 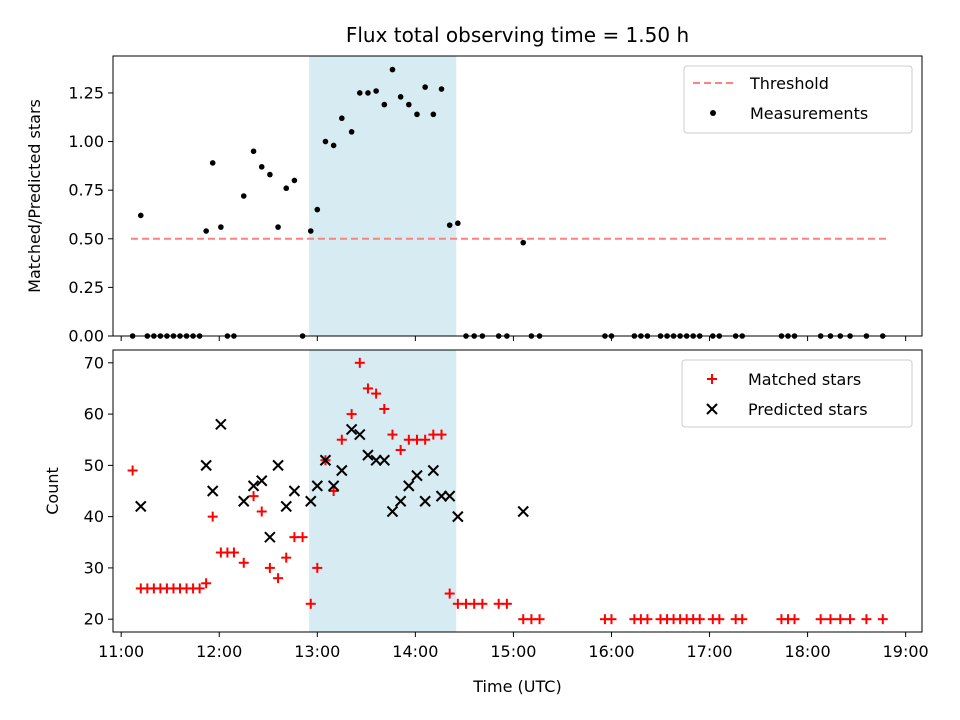 I want to click on y-tick-label: 0.75, so click(x=86, y=190).